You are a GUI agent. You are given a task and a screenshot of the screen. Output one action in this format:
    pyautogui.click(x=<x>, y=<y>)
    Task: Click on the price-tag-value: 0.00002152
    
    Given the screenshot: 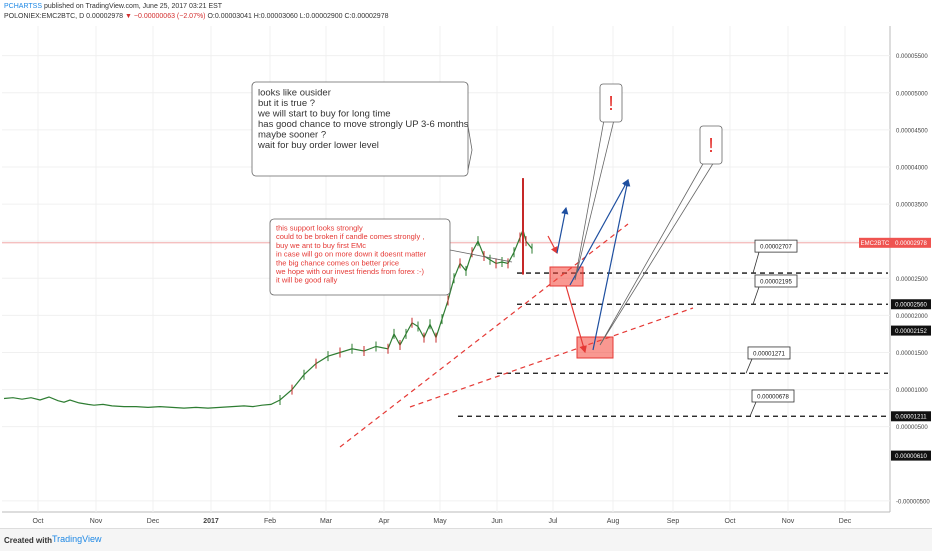 What is the action you would take?
    pyautogui.click(x=911, y=332)
    